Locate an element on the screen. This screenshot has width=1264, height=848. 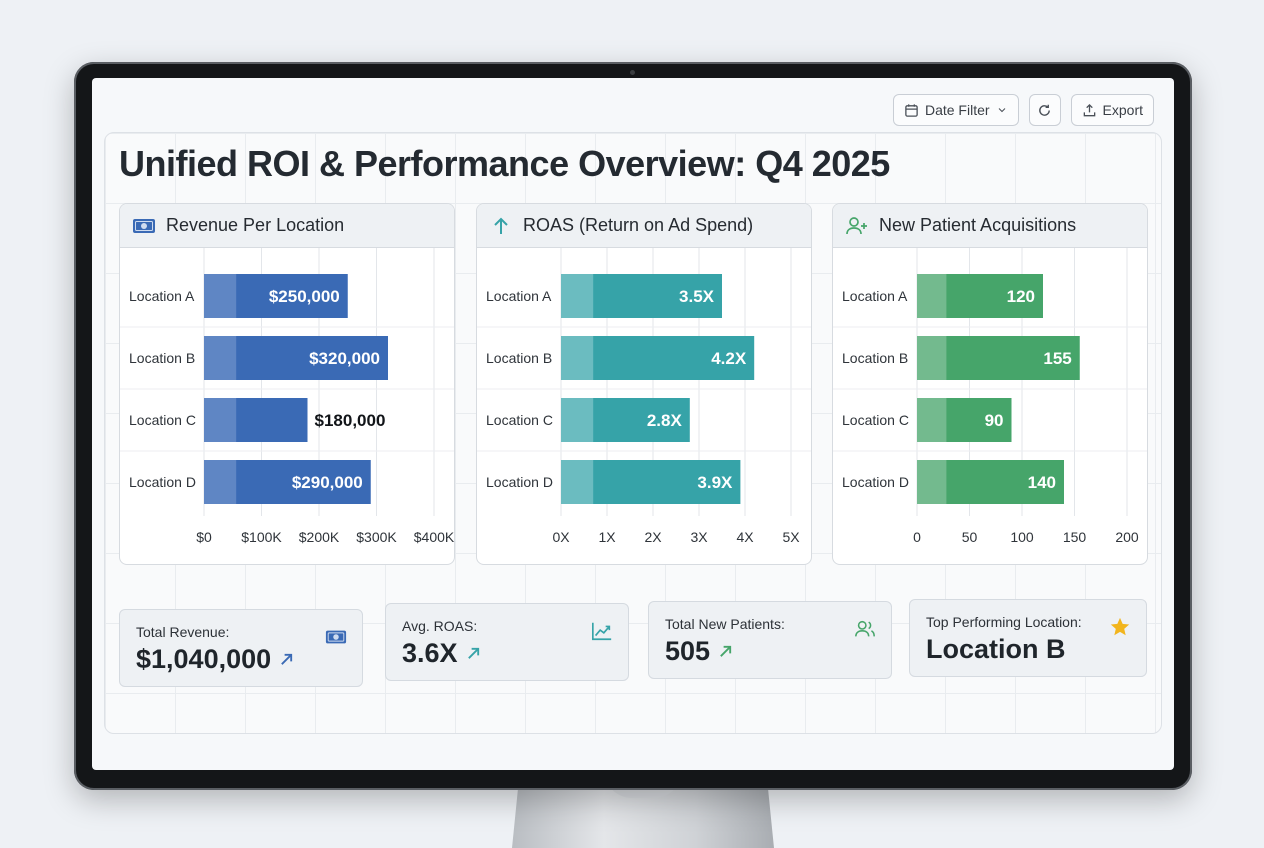
patients-chart-title: New Patient Acquisitions is located at coordinates (978, 225).